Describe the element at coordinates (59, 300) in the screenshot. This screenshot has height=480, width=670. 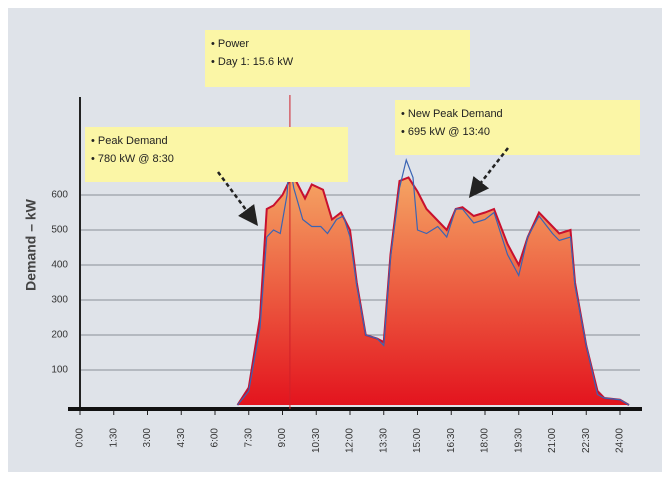
I see `y-tick-label: 300` at that location.